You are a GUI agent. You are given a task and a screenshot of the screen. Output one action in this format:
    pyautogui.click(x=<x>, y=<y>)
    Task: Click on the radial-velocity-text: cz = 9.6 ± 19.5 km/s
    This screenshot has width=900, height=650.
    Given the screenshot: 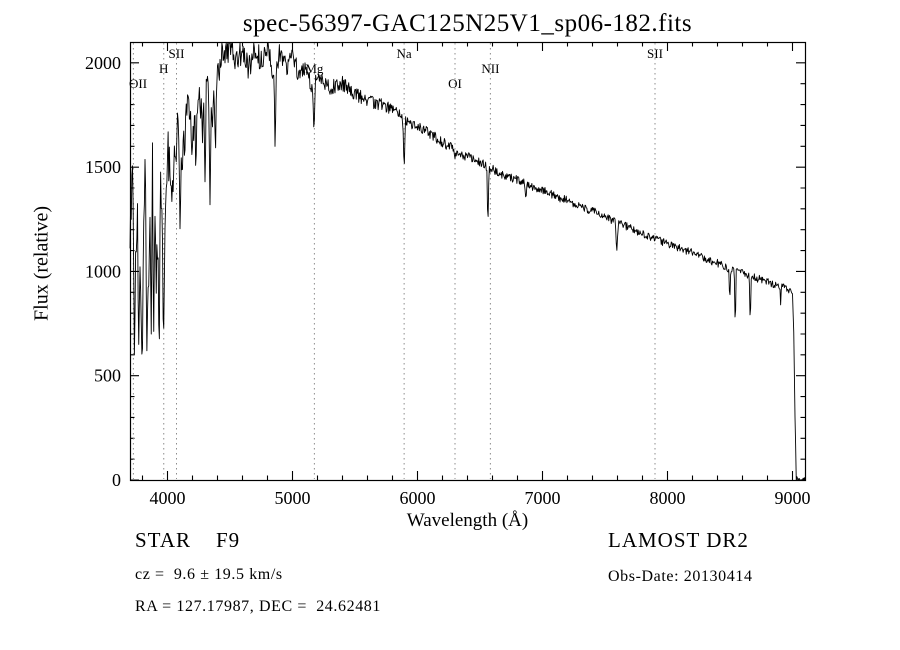 What is the action you would take?
    pyautogui.click(x=209, y=574)
    